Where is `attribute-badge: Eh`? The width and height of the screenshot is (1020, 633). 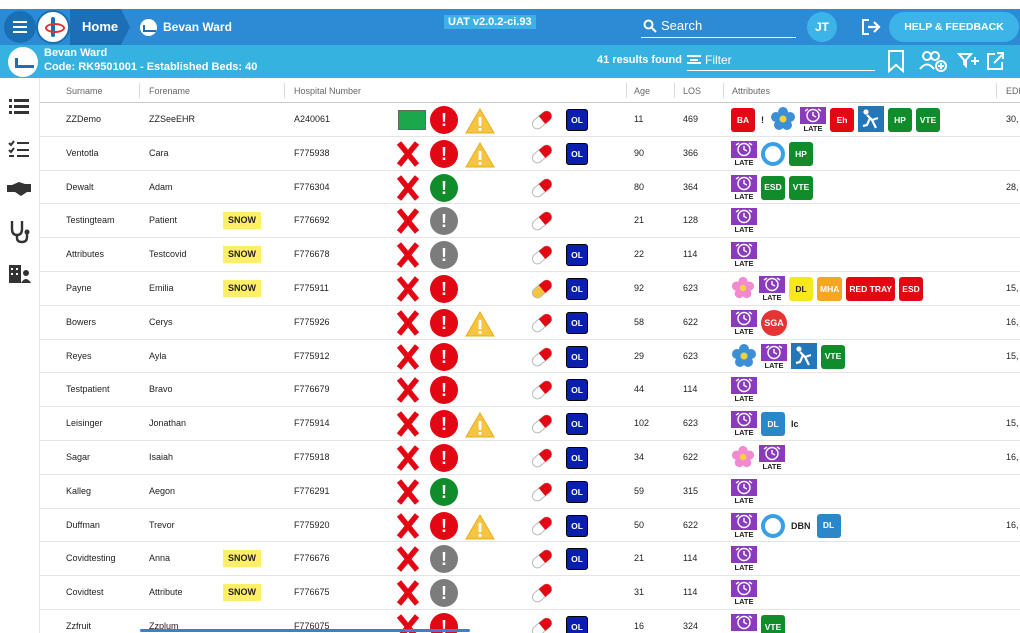 attribute-badge: Eh is located at coordinates (842, 120).